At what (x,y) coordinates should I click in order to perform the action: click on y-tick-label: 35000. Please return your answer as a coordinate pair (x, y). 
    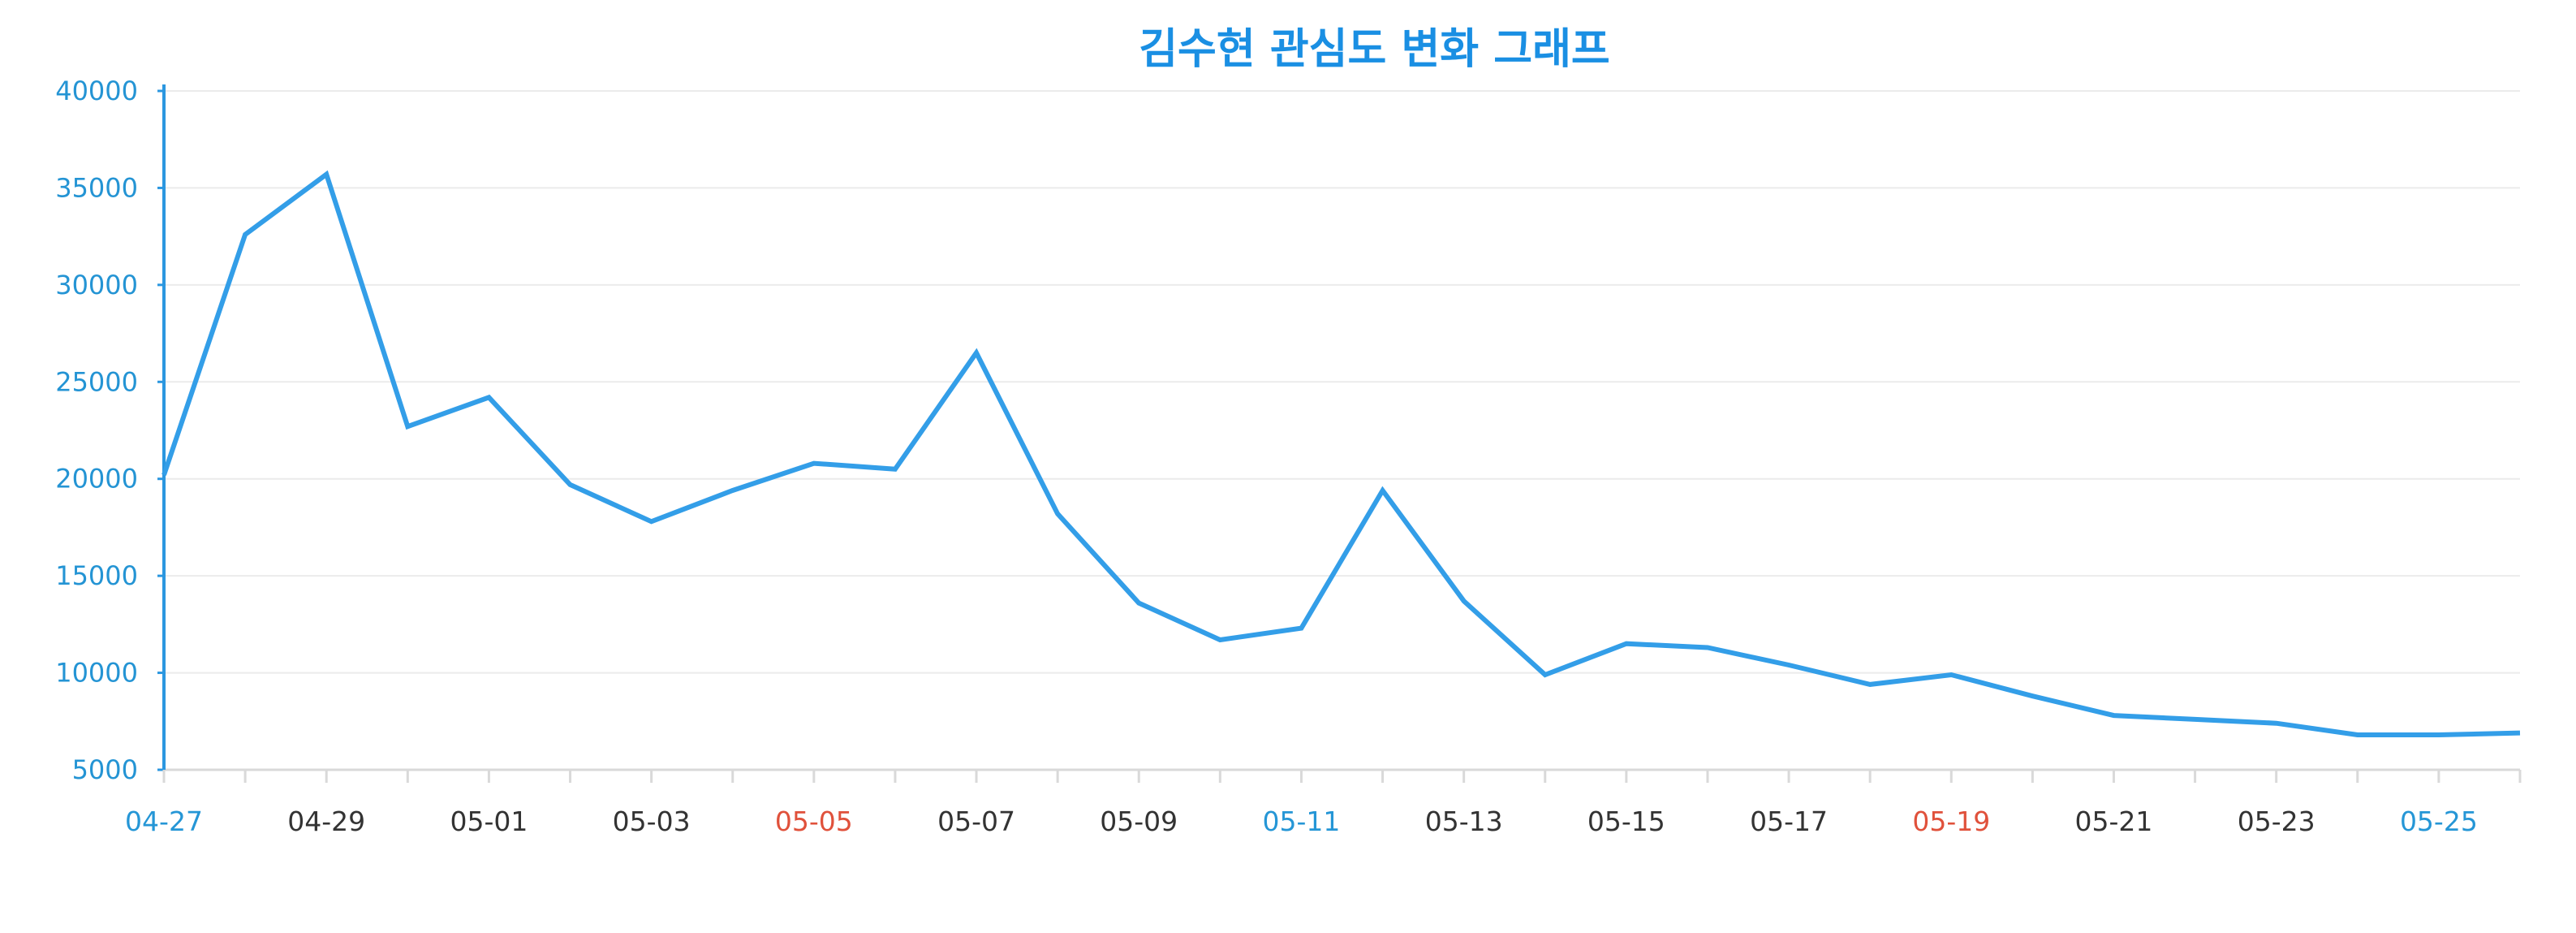
    Looking at the image, I should click on (97, 187).